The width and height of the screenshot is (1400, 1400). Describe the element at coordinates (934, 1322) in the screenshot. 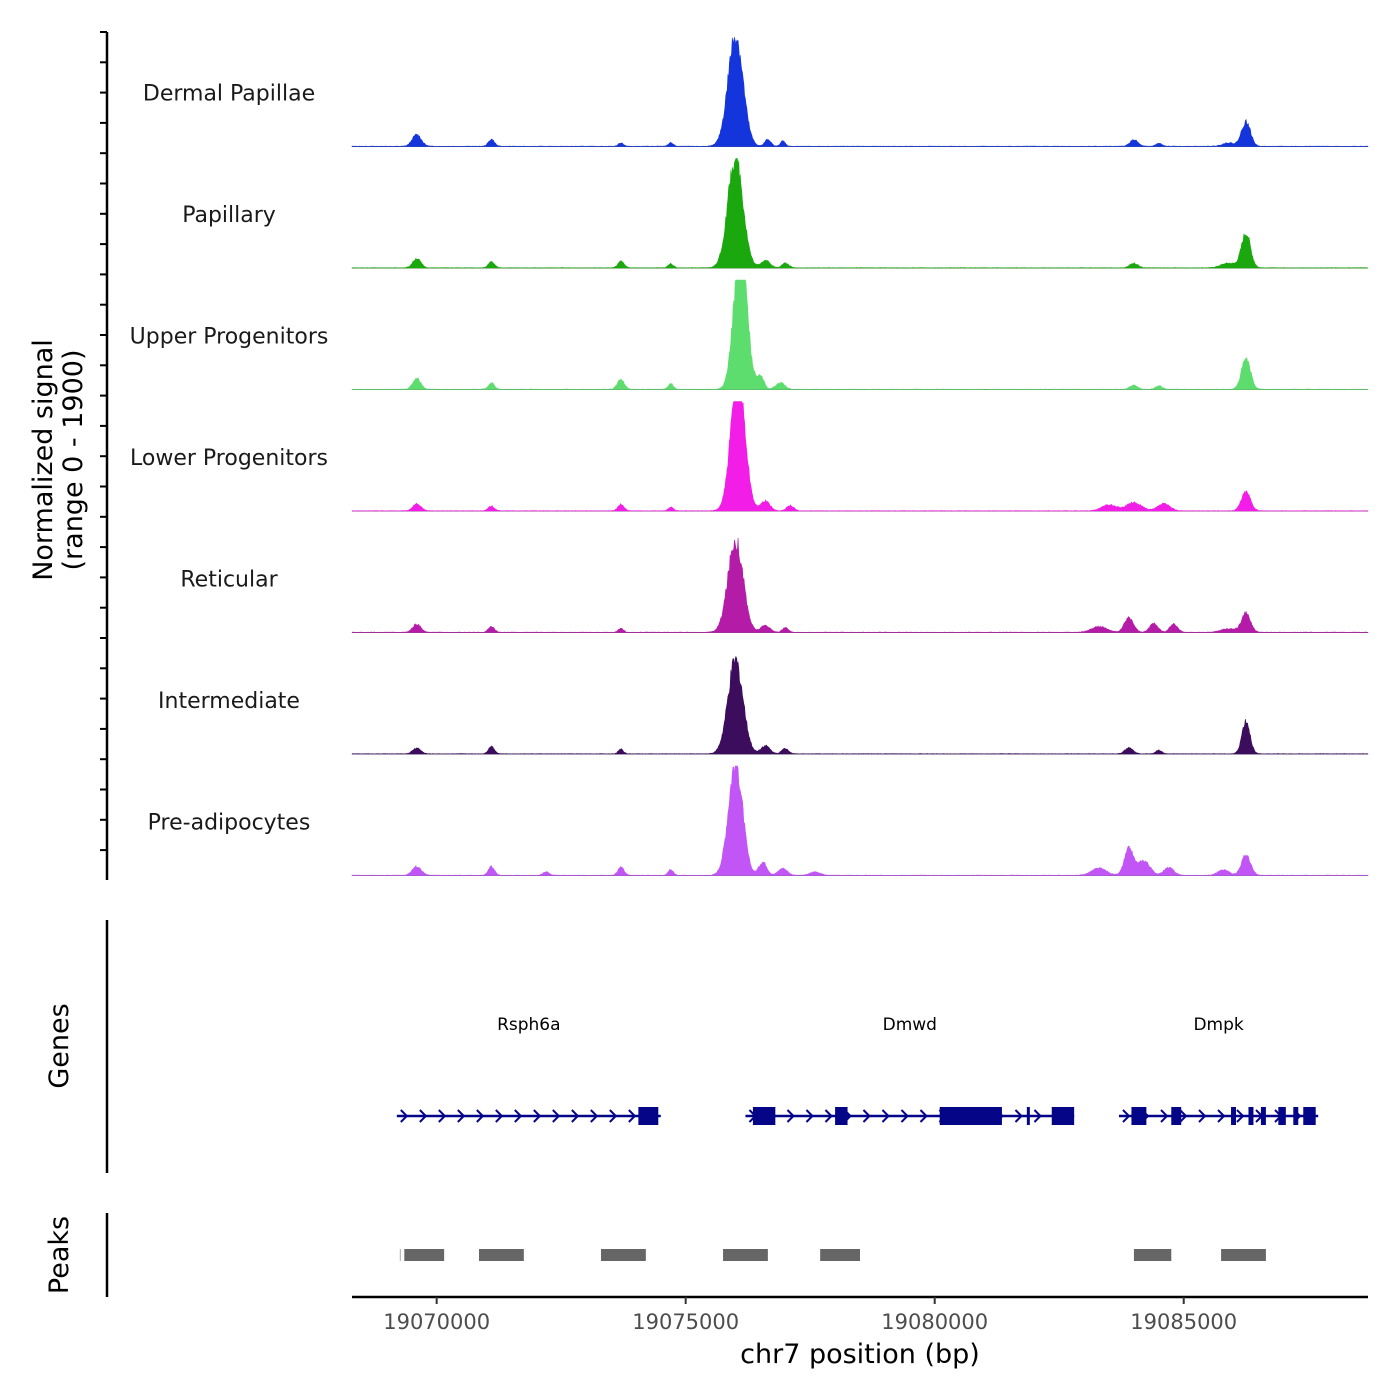

I see `x-tick-label: 19080000` at that location.